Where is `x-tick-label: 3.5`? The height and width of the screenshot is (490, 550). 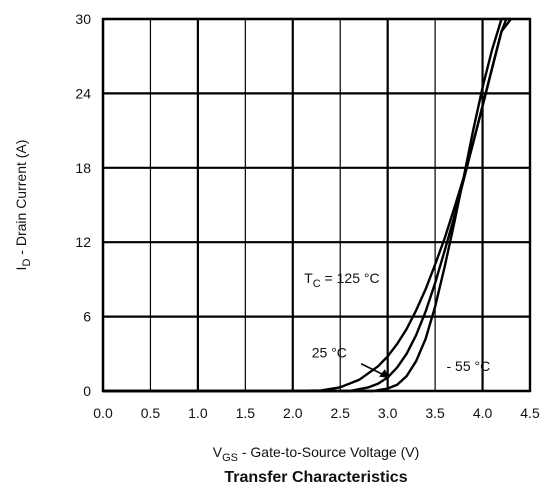 x-tick-label: 3.5 is located at coordinates (435, 413).